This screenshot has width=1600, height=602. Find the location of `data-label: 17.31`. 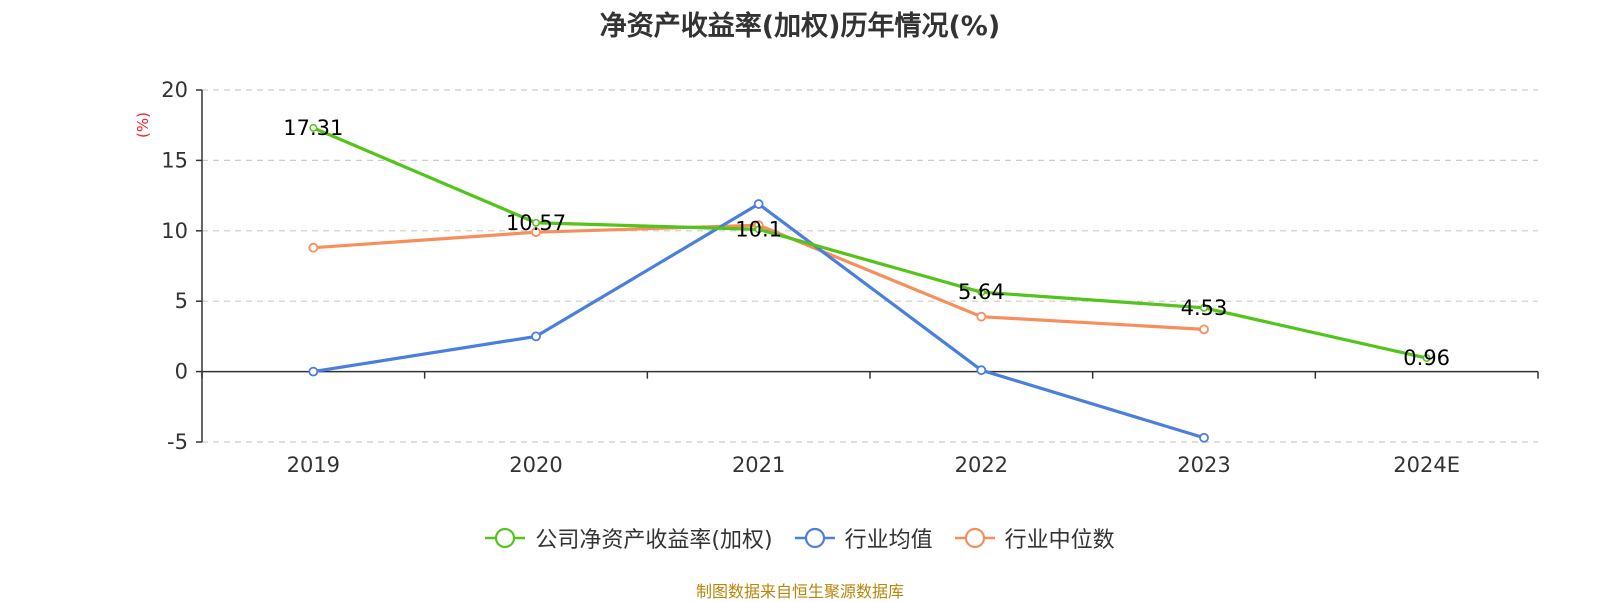

data-label: 17.31 is located at coordinates (313, 128).